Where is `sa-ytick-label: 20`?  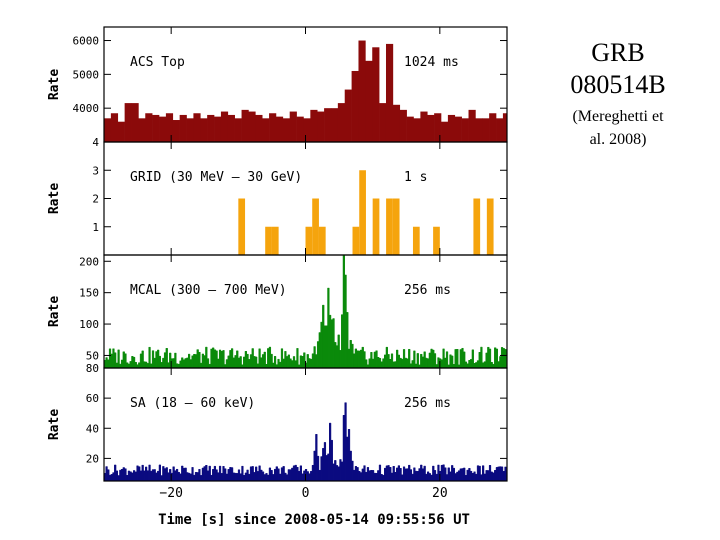
sa-ytick-label: 20 is located at coordinates (92, 458).